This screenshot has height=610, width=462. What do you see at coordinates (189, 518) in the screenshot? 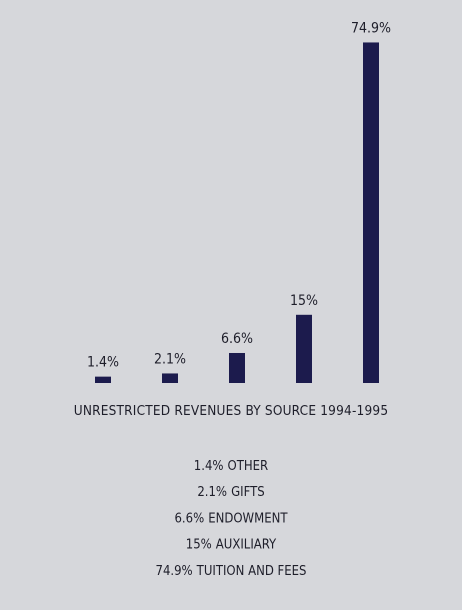
I see `legend-value: 6.6%` at bounding box center [189, 518].